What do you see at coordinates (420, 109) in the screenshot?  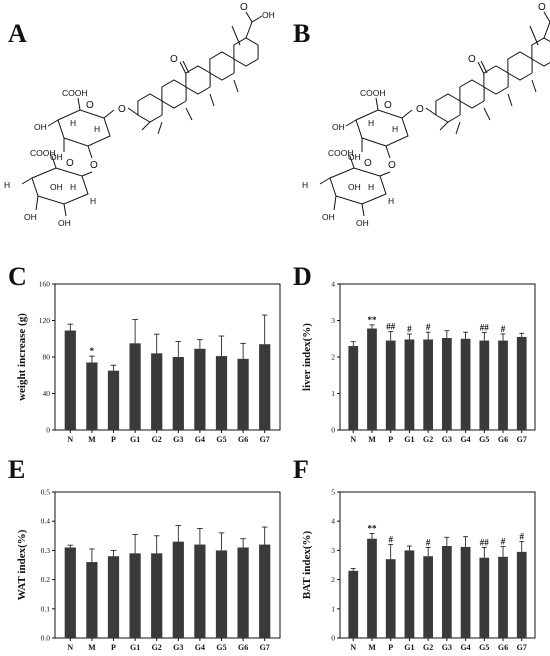 I see `glycosidic-oxygen: O` at bounding box center [420, 109].